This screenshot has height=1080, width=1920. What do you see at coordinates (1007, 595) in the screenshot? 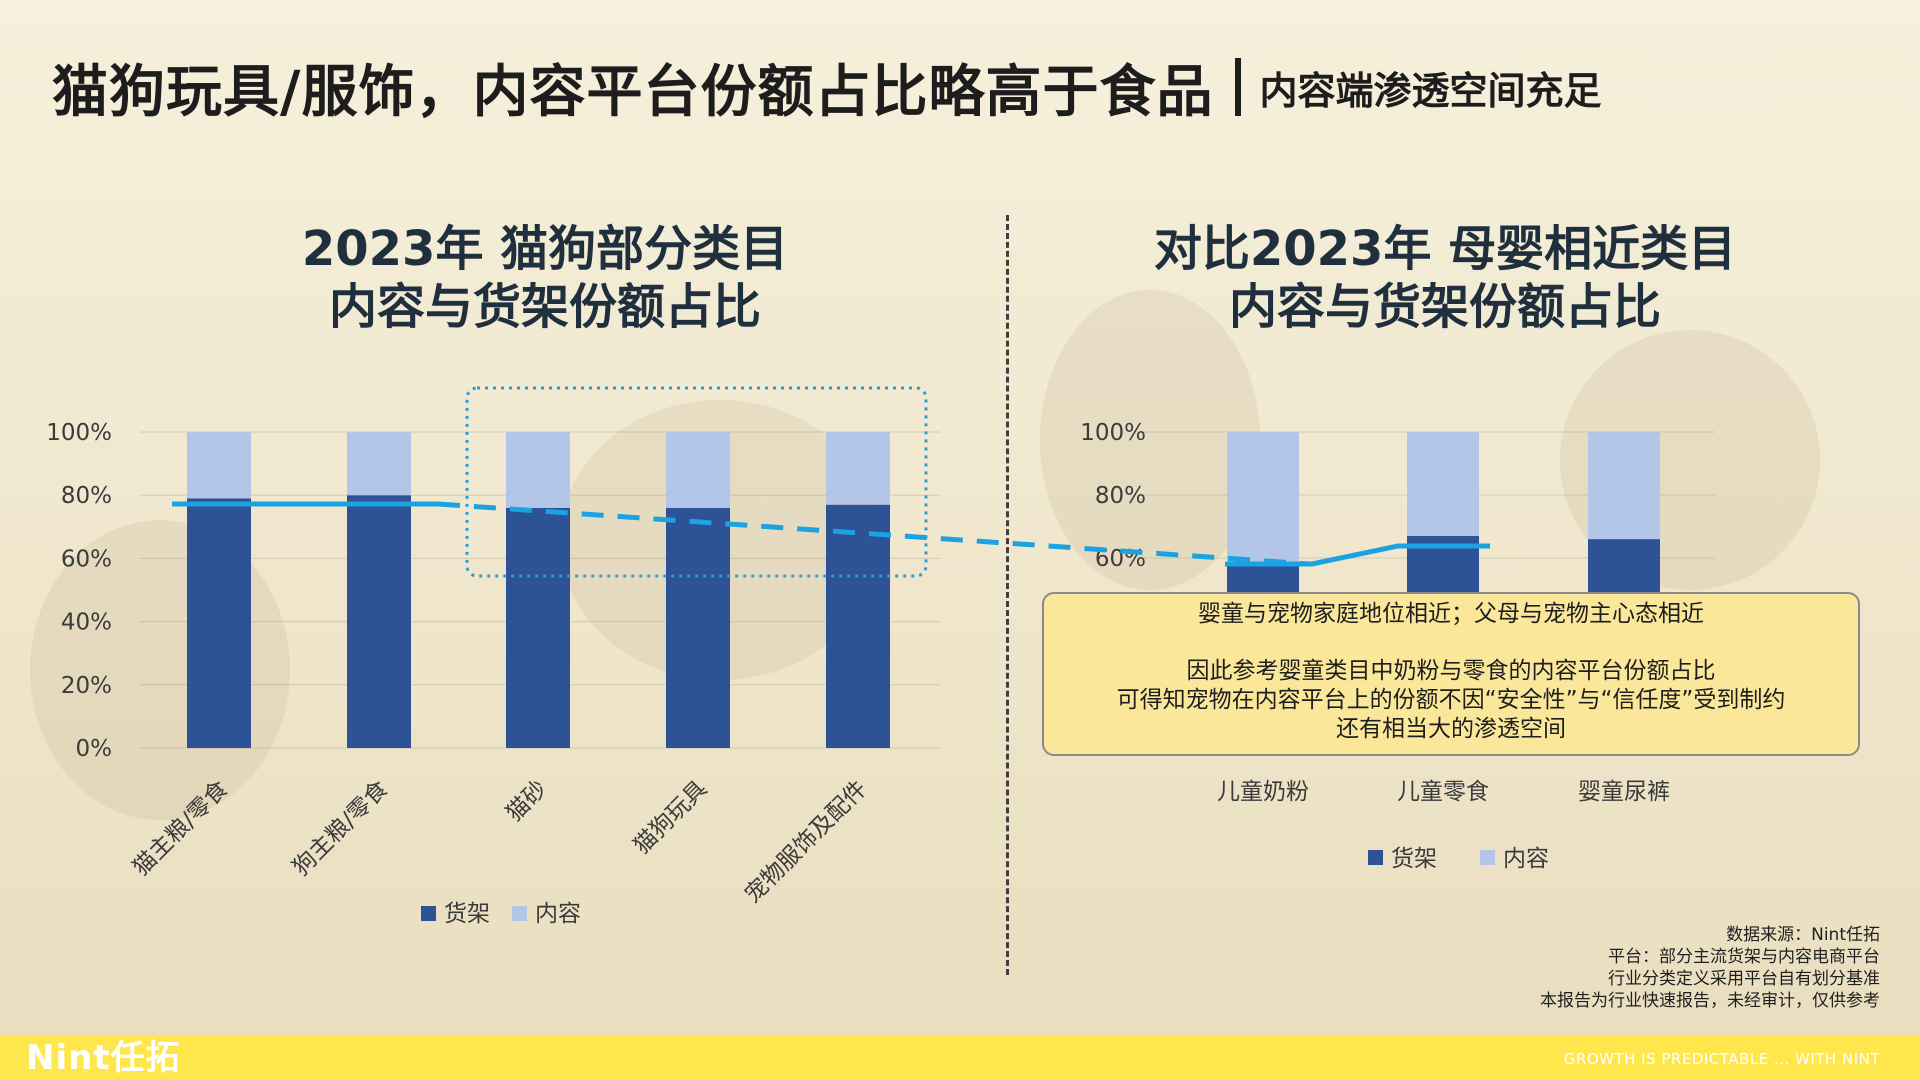
I see `panel-divider` at bounding box center [1007, 595].